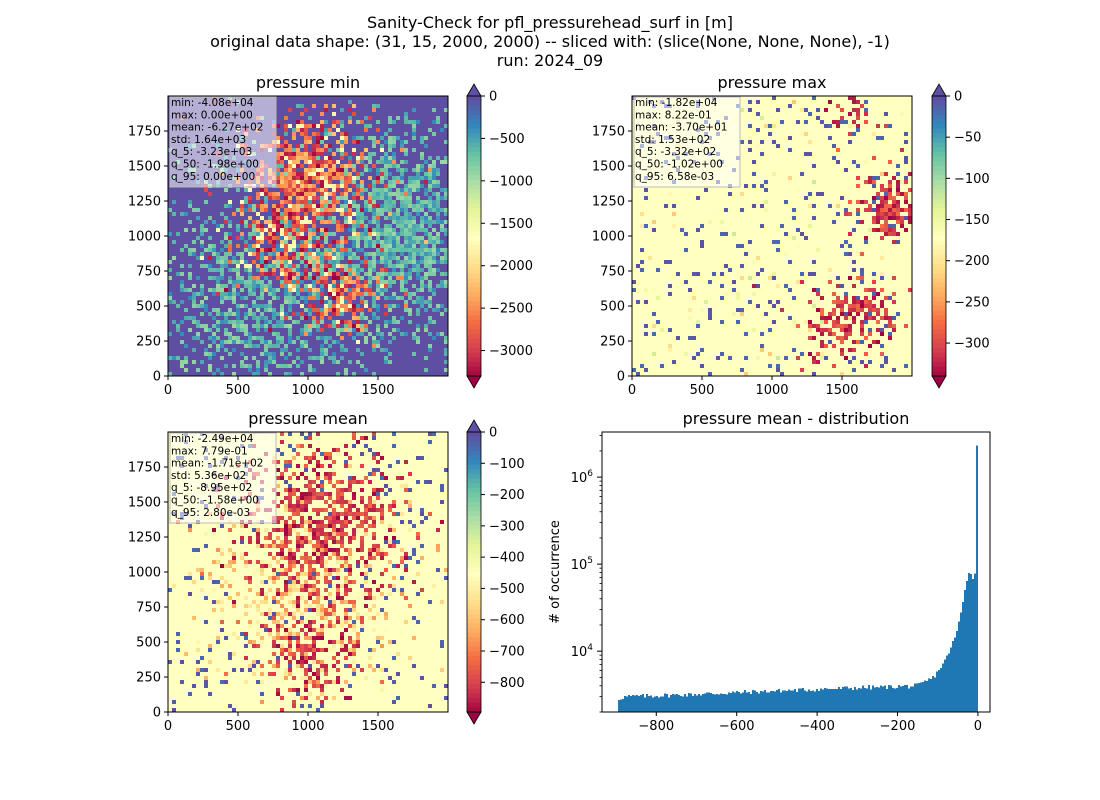 The height and width of the screenshot is (800, 1100). What do you see at coordinates (148, 643) in the screenshot?
I see `y-tick-label: 500` at bounding box center [148, 643].